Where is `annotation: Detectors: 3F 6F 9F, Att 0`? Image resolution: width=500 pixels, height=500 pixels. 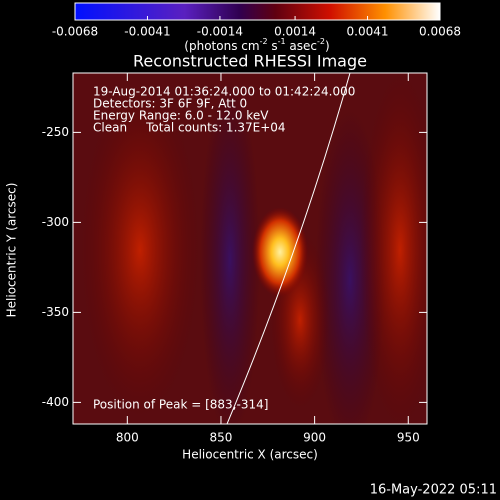 annotation: Detectors: 3F 6F 9F, Att 0 is located at coordinates (170, 104).